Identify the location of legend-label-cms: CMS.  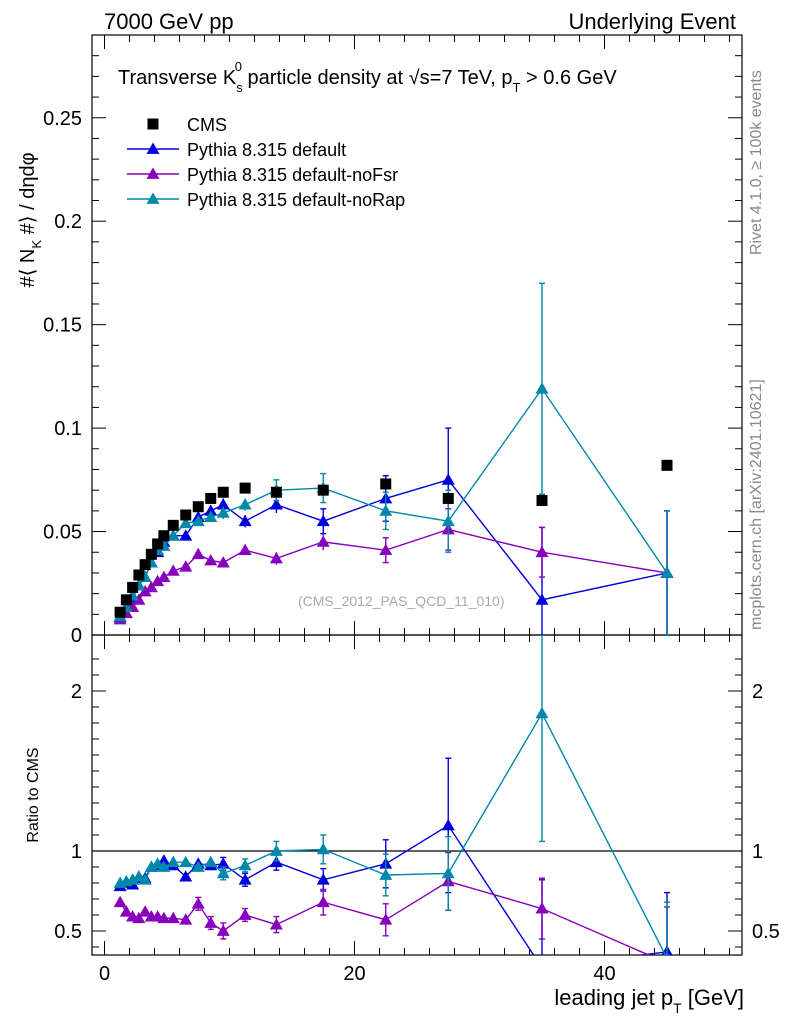
(207, 125).